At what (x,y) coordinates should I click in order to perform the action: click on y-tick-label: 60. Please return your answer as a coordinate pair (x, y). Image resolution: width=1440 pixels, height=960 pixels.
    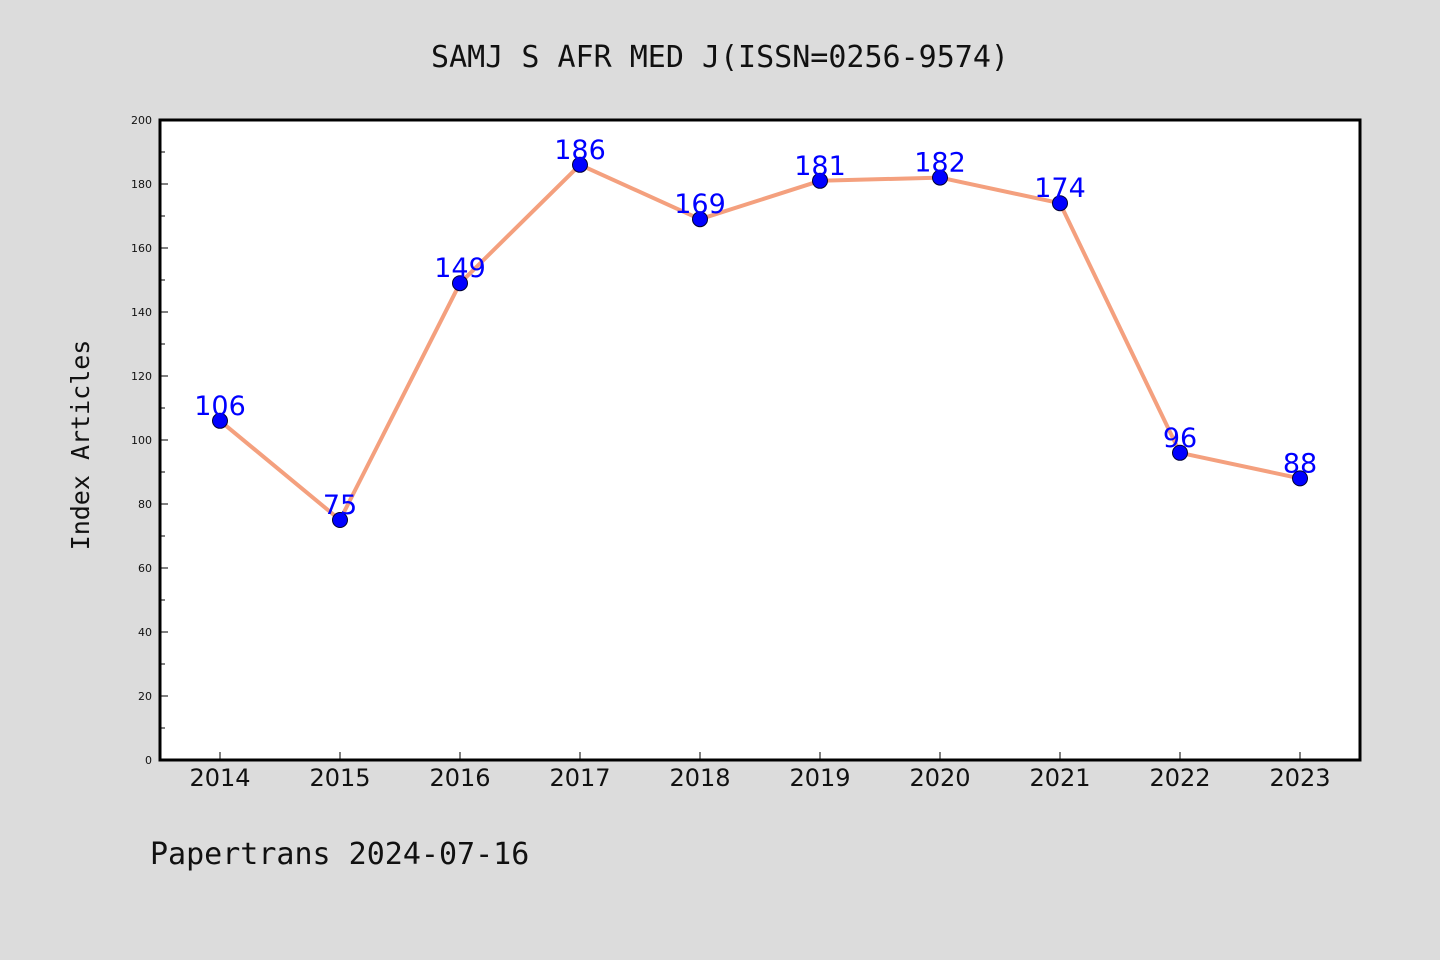
    Looking at the image, I should click on (145, 568).